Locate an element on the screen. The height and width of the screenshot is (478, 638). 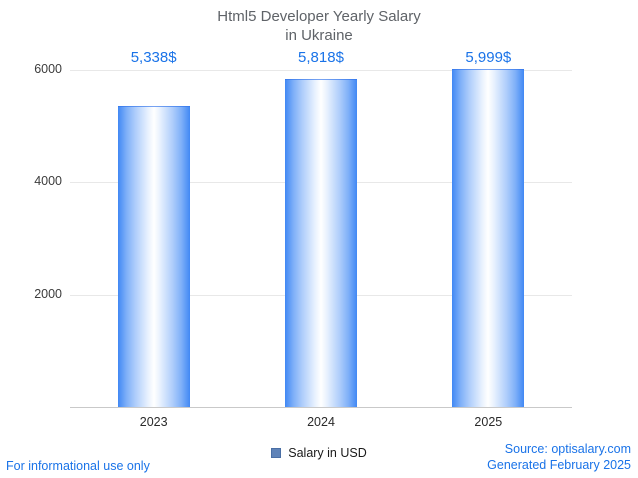
disclaimer-text: For informational use only is located at coordinates (78, 466).